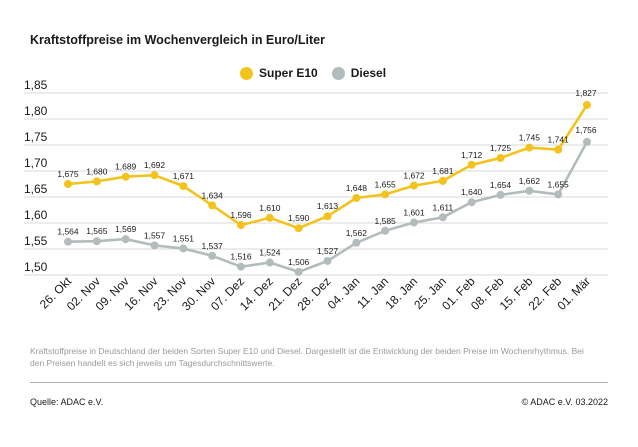  What do you see at coordinates (213, 195) in the screenshot?
I see `data-label: 1,634` at bounding box center [213, 195].